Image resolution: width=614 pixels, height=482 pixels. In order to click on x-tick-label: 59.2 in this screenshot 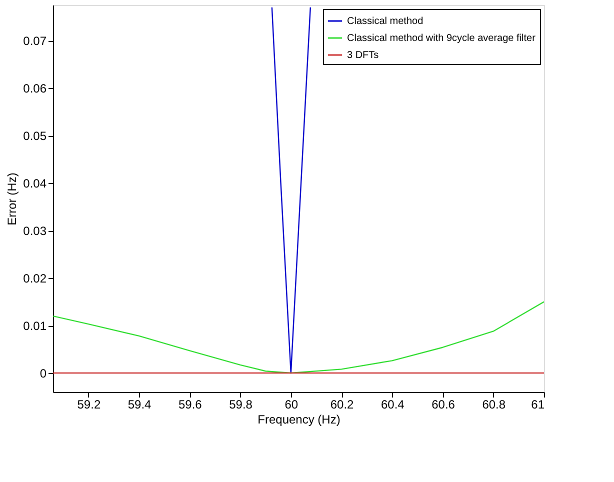, I will do `click(89, 405)`.